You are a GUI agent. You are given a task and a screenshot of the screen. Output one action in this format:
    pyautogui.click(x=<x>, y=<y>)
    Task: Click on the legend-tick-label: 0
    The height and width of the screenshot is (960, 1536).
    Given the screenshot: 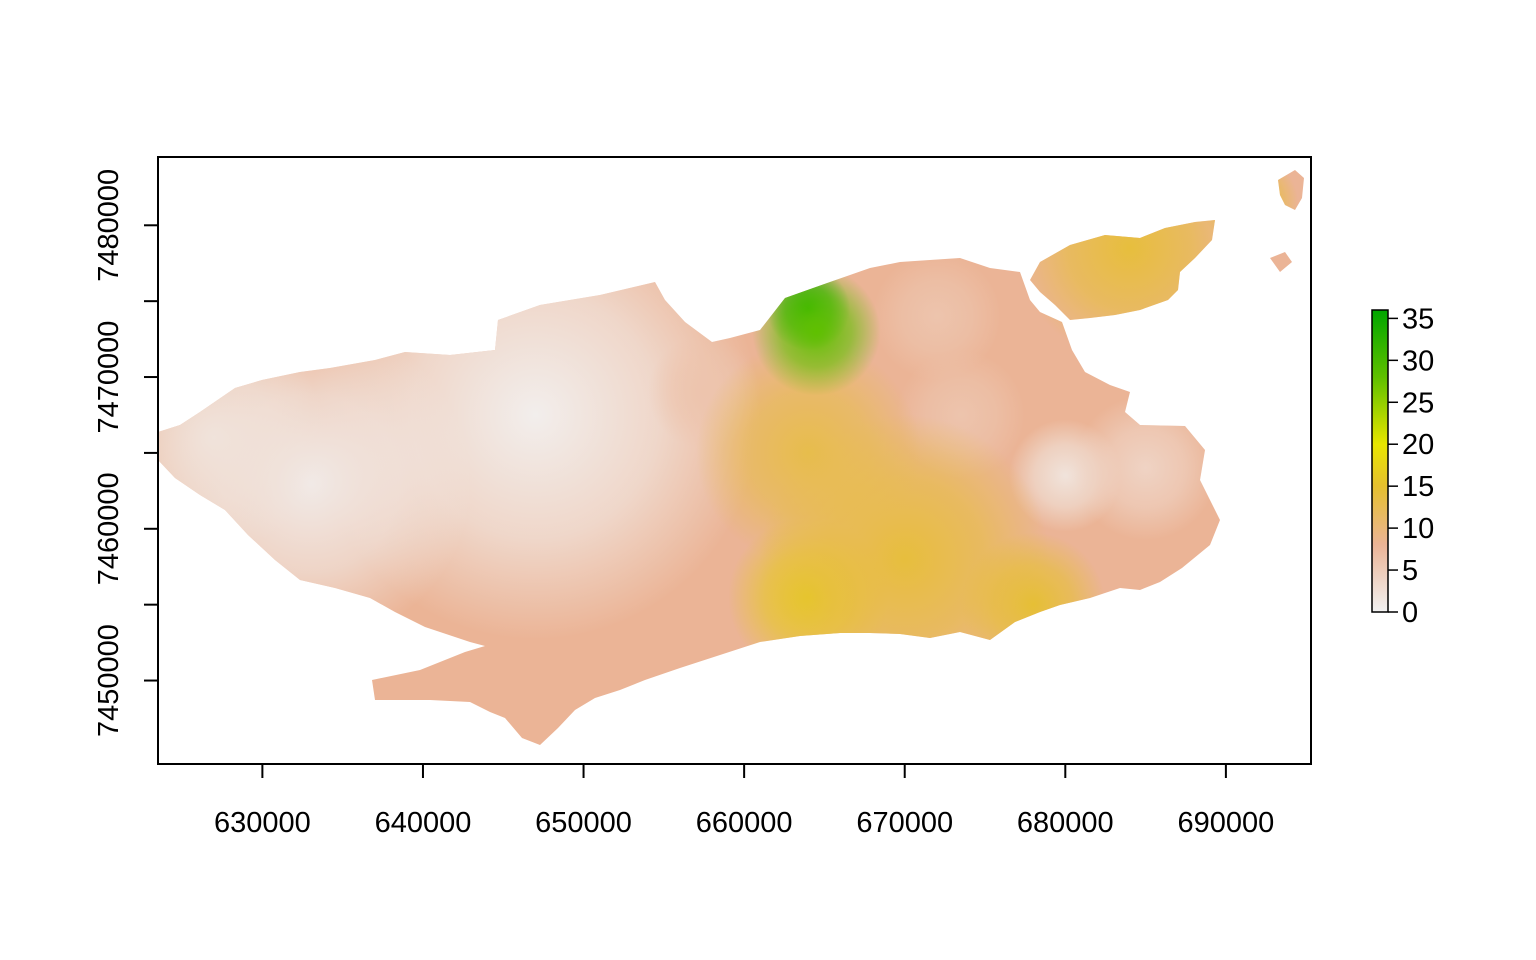 What is the action you would take?
    pyautogui.click(x=1410, y=613)
    